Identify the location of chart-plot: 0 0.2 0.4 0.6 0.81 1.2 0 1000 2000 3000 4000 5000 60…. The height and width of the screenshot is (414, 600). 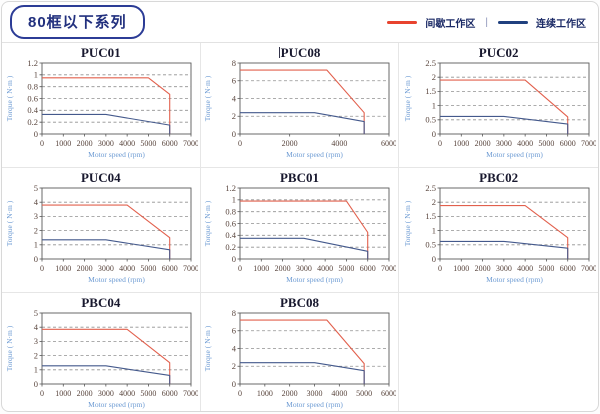
(101, 109).